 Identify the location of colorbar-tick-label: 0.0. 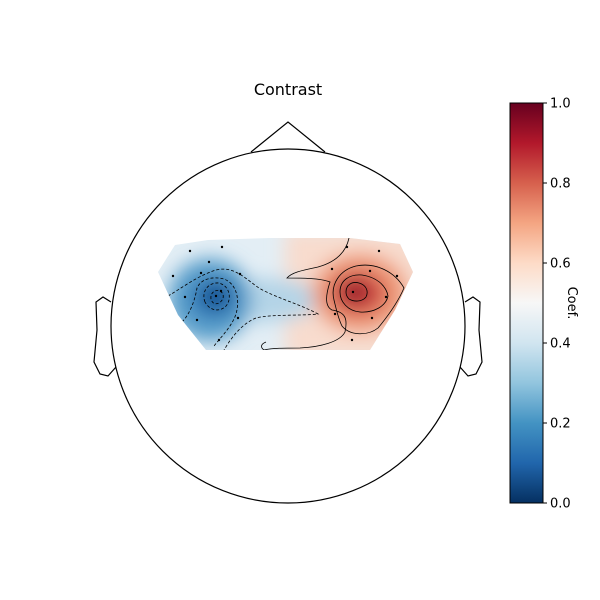
(560, 504).